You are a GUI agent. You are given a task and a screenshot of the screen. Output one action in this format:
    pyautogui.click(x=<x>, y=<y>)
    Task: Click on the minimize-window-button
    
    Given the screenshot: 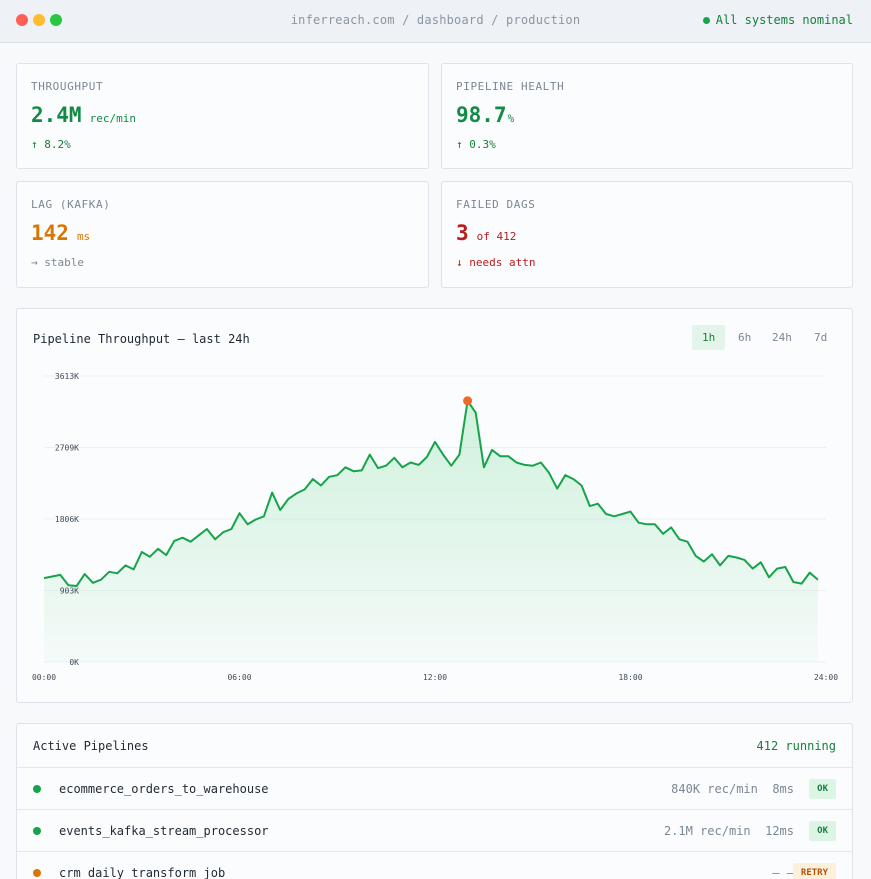 What is the action you would take?
    pyautogui.click(x=39, y=20)
    